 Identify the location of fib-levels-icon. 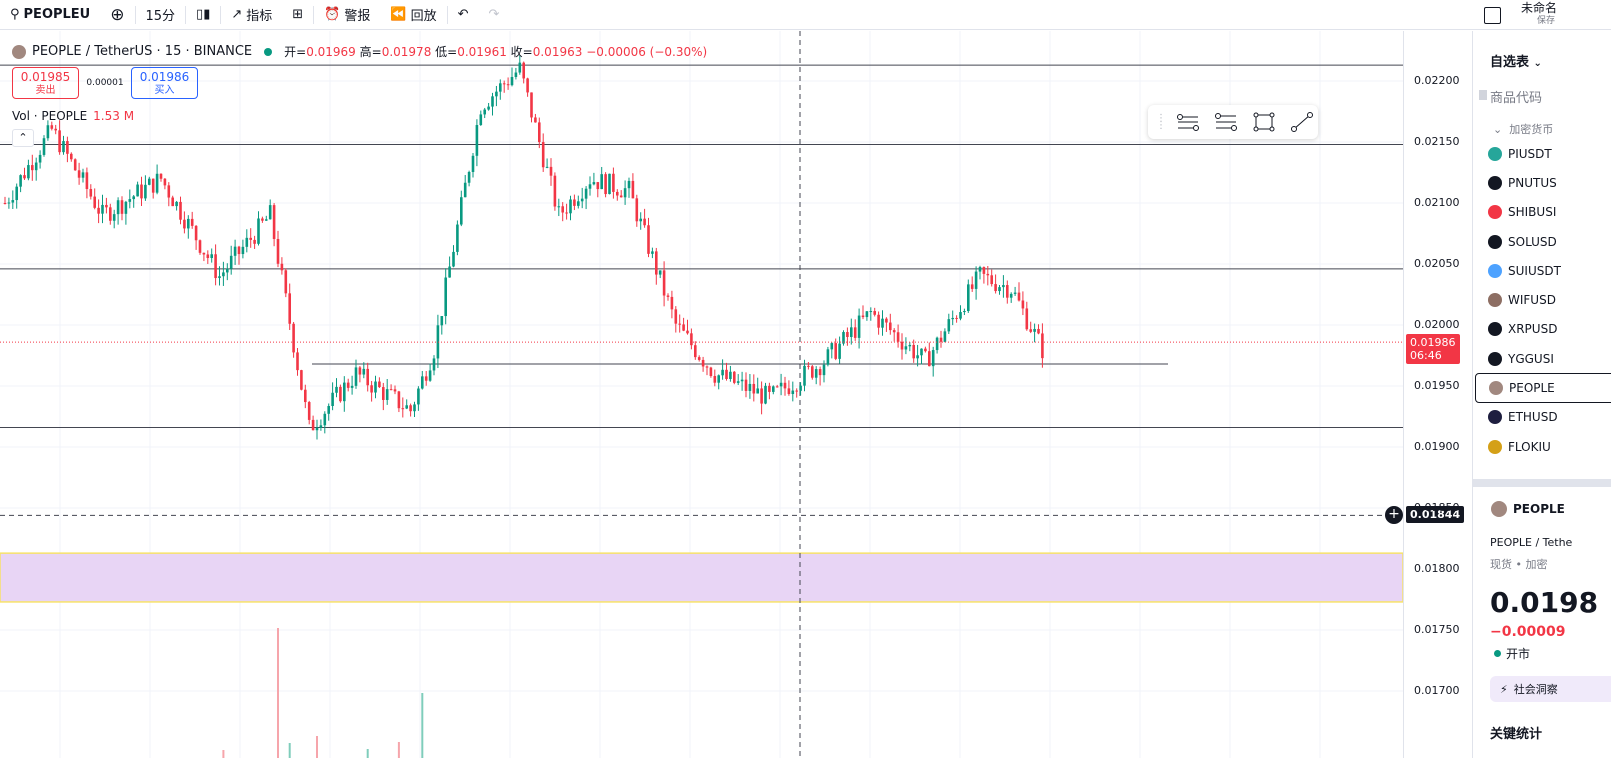
(1226, 122).